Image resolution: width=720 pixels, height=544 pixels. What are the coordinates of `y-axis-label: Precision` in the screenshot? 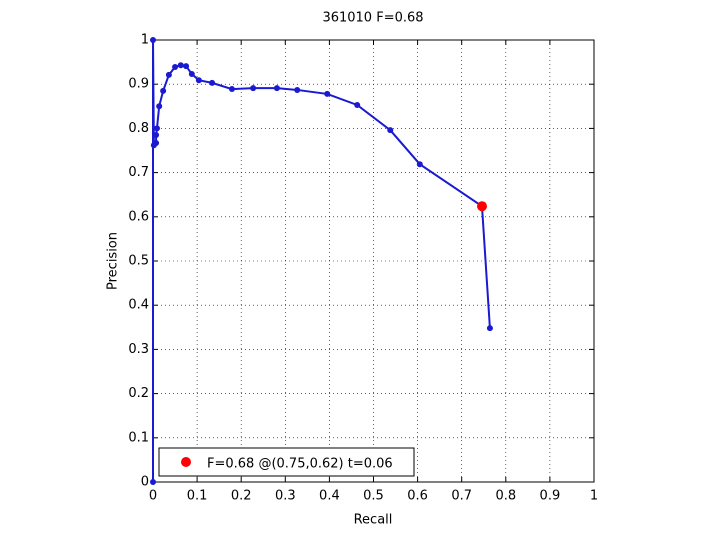 It's located at (113, 261).